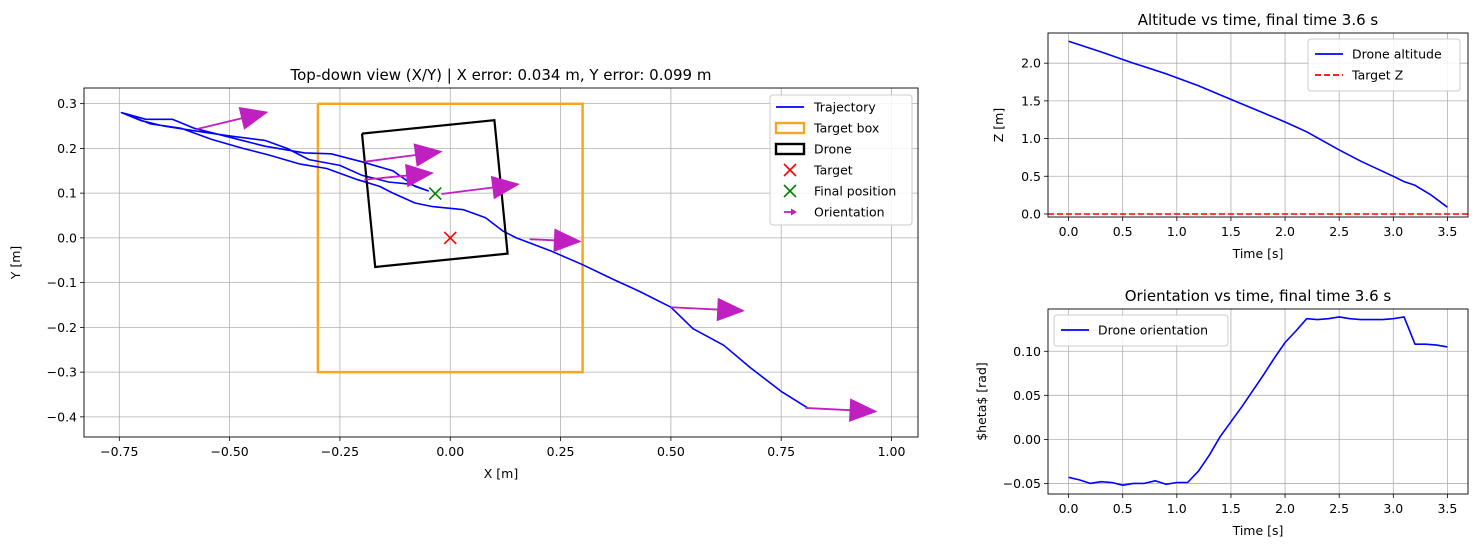 Image resolution: width=1477 pixels, height=547 pixels. Describe the element at coordinates (450, 451) in the screenshot. I see `x-tick-label: 0.00` at that location.